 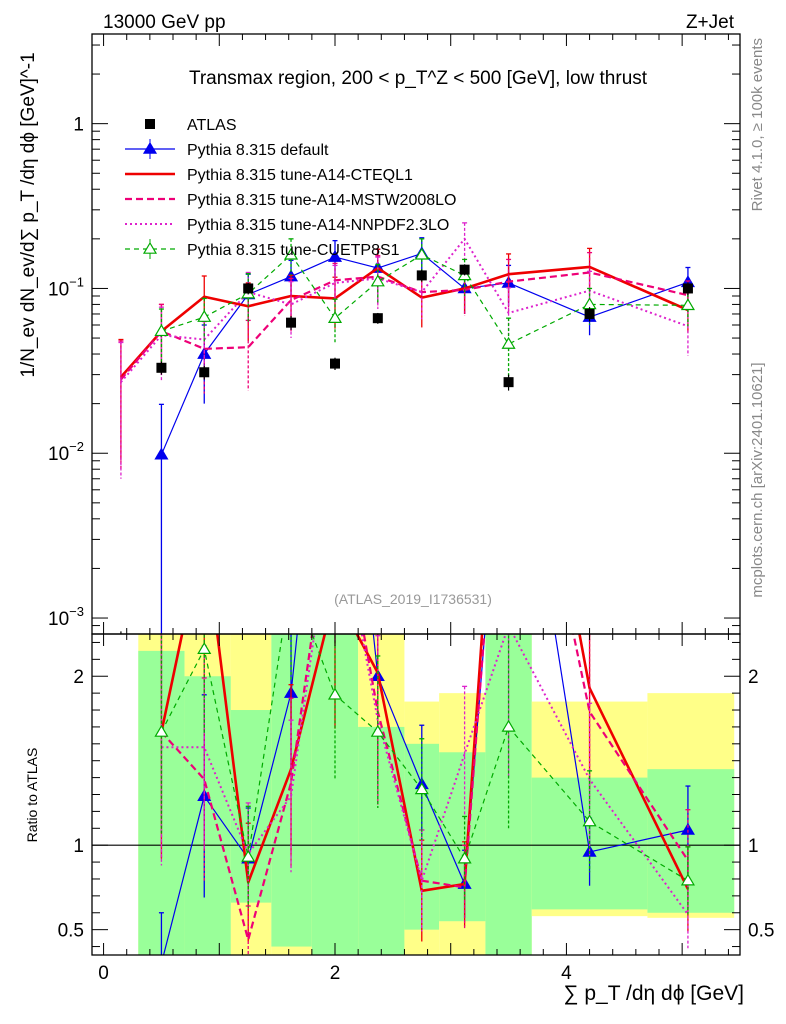 What do you see at coordinates (164, 22) in the screenshot?
I see `energy-label: 13000 GeV pp` at bounding box center [164, 22].